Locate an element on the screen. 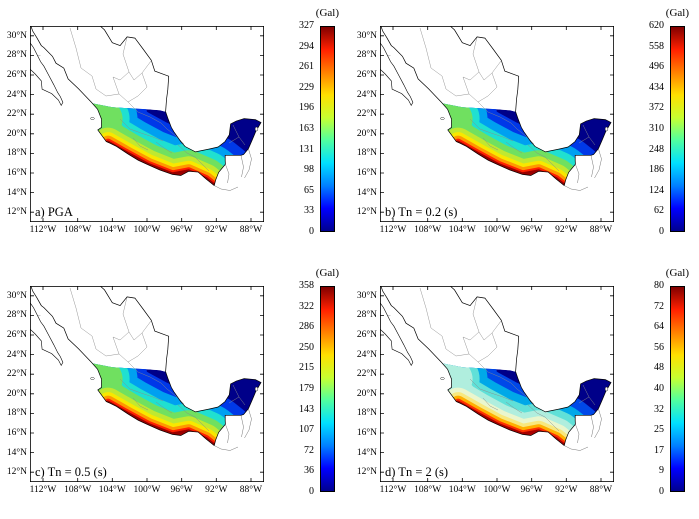  colorbar-tick-label: 310 is located at coordinates (656, 128).